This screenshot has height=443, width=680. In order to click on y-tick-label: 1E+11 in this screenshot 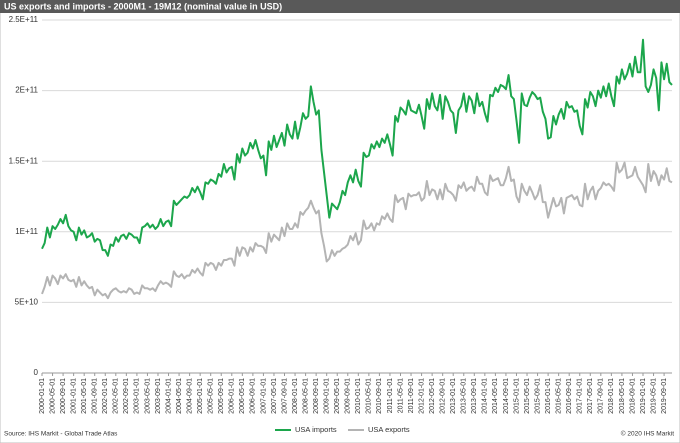, I will do `click(26, 231)`.